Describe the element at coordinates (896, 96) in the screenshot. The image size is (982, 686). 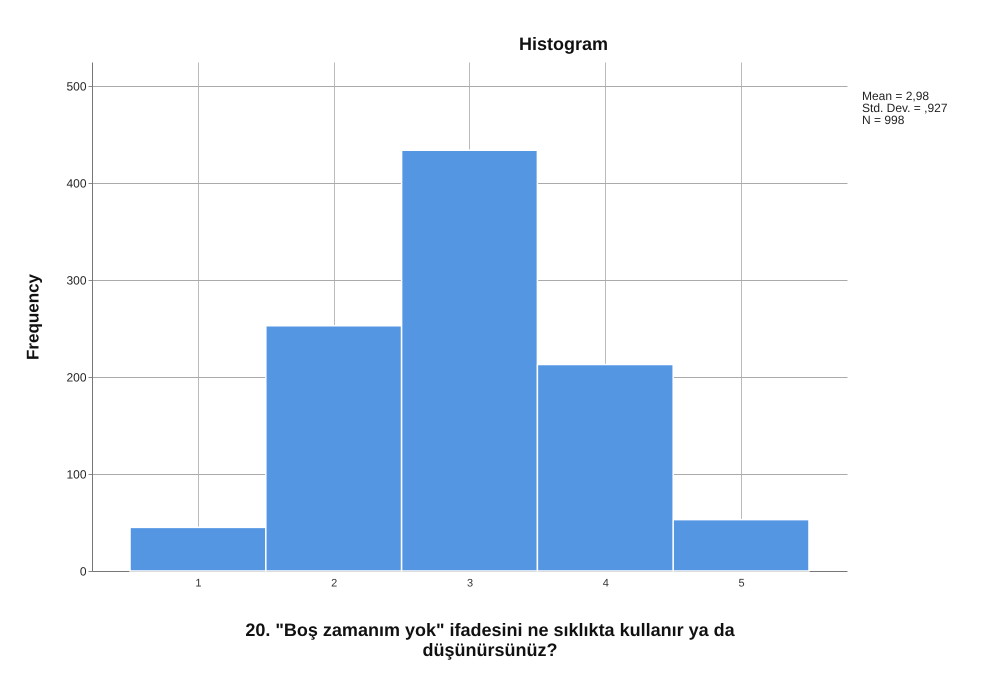
I see `text: Mean = 2,98` at that location.